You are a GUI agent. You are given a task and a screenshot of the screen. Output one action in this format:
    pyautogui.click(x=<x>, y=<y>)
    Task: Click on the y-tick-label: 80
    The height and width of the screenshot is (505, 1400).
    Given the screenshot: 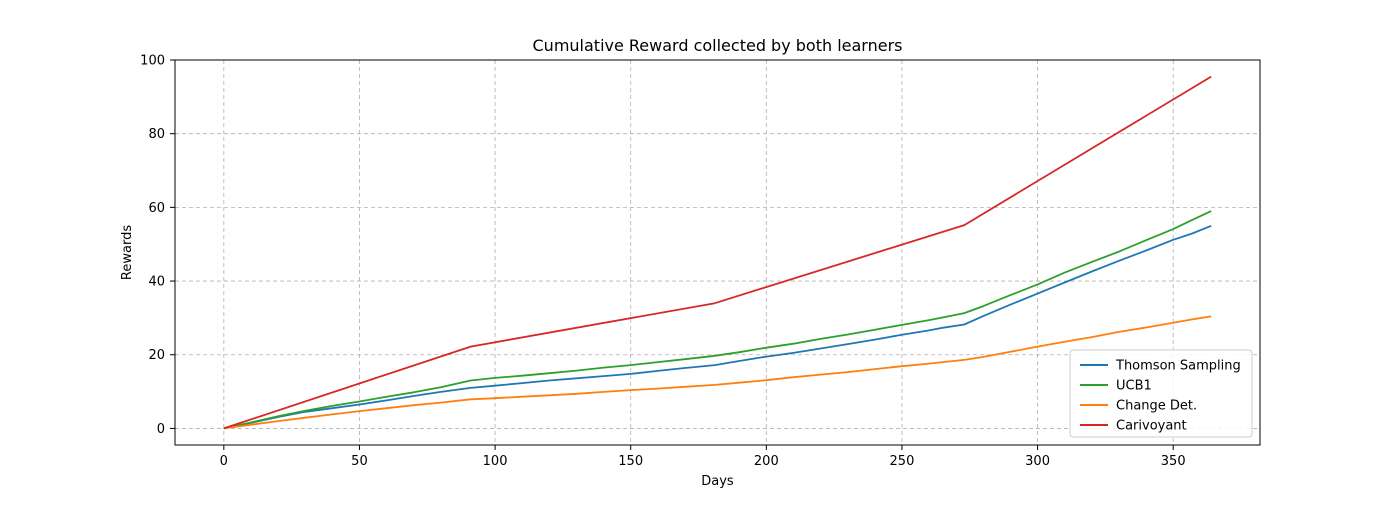 What is the action you would take?
    pyautogui.click(x=156, y=134)
    